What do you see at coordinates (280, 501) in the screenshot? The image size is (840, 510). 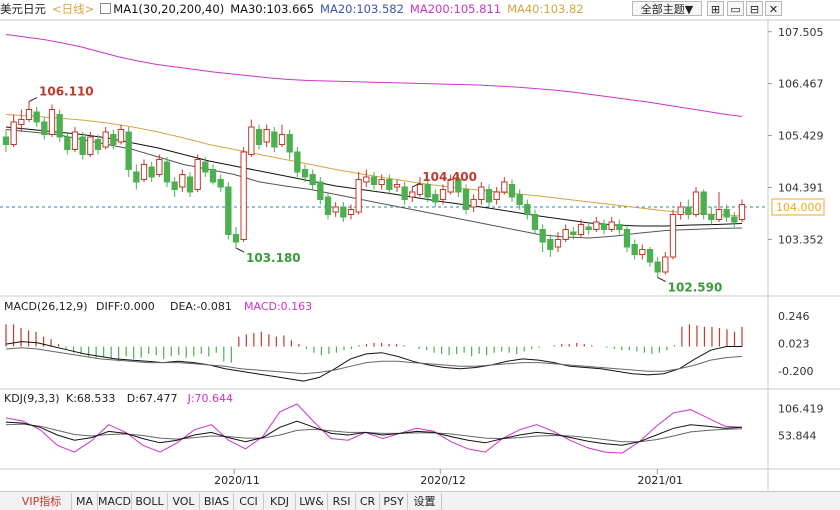 I see `tab-7: KDJ` at bounding box center [280, 501].